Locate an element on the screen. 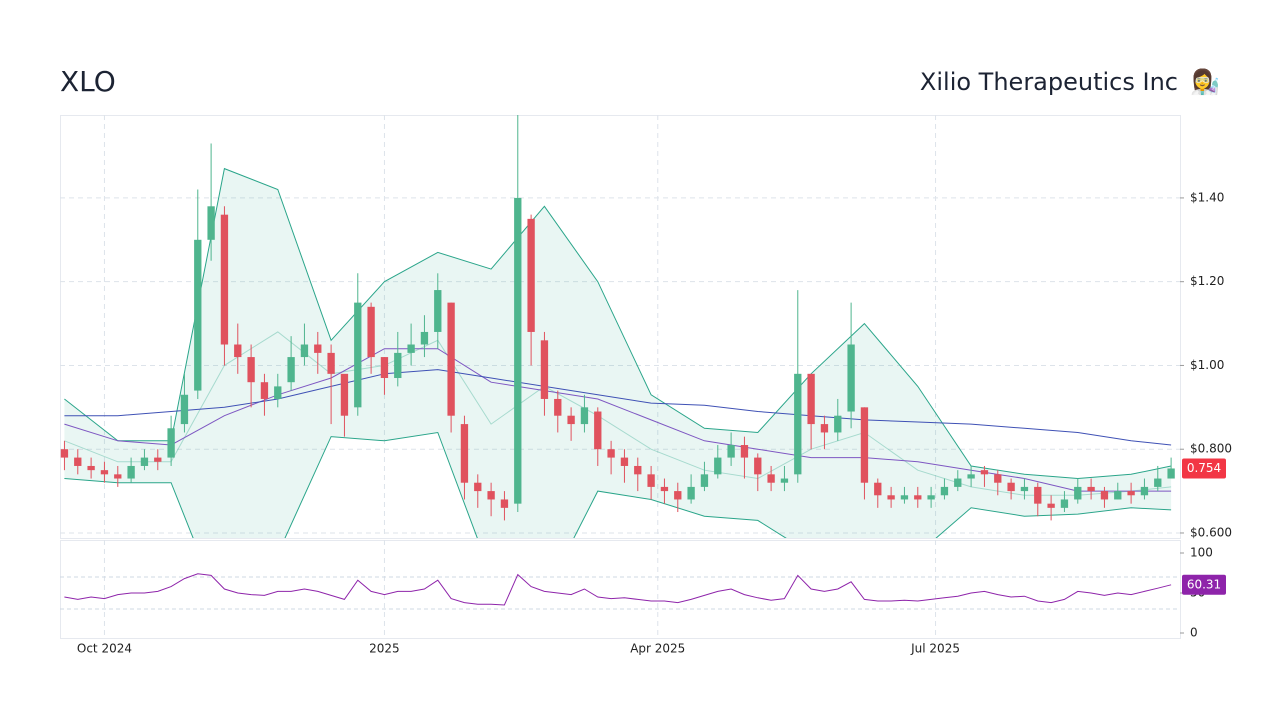 This screenshot has height=724, width=1280. rsi-value-label: 60.31 is located at coordinates (1204, 584).